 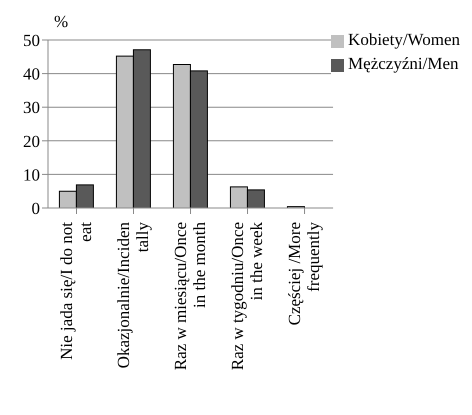 I want to click on legend-label: Mężczyźni/Men, so click(x=403, y=63).